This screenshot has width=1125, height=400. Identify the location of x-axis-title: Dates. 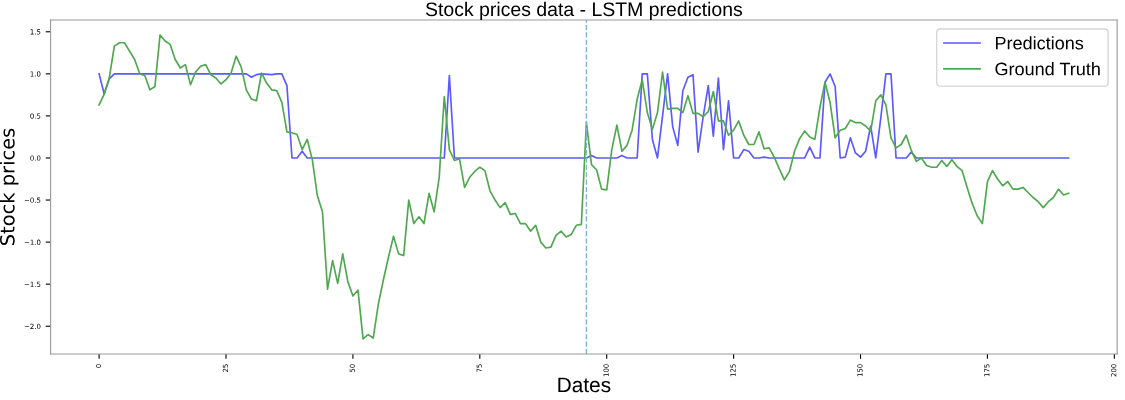
(584, 385).